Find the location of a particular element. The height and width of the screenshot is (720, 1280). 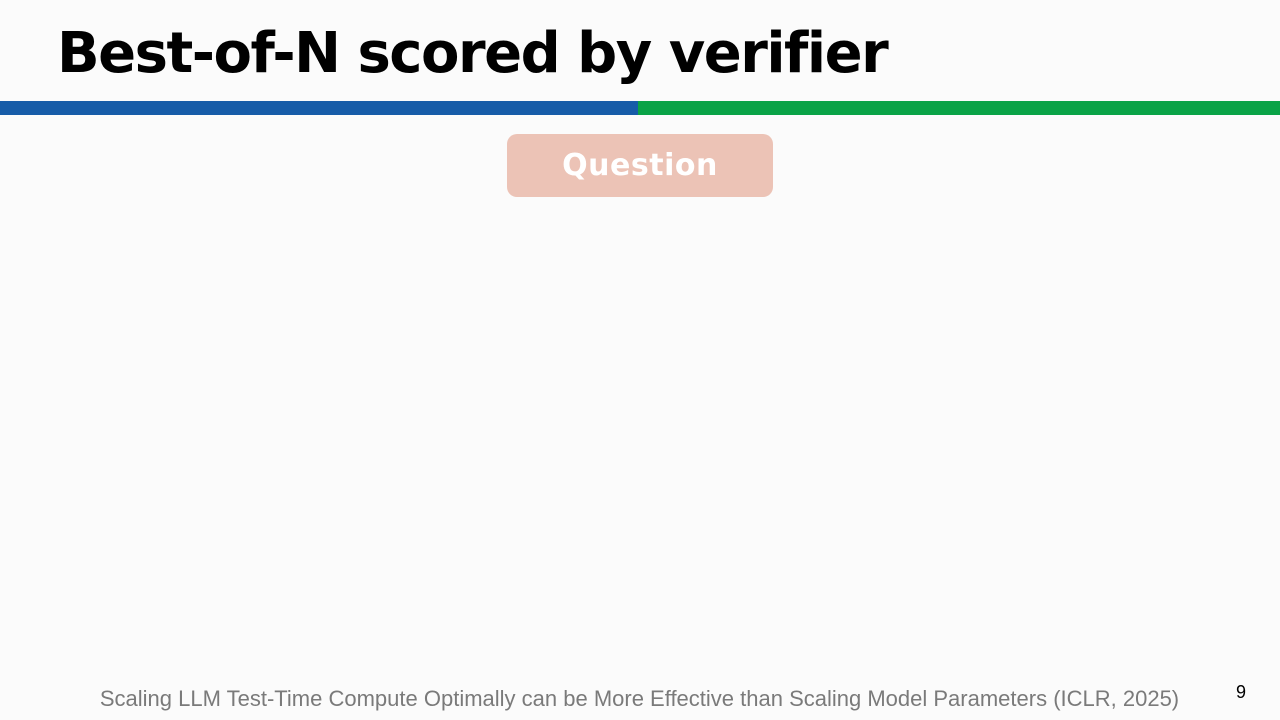

divider-right-segment is located at coordinates (959, 108).